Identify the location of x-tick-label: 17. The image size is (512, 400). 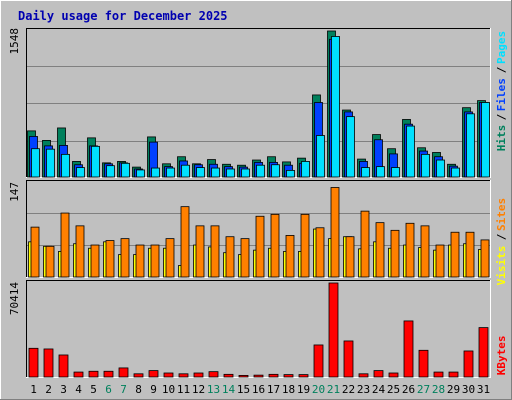
(273, 389).